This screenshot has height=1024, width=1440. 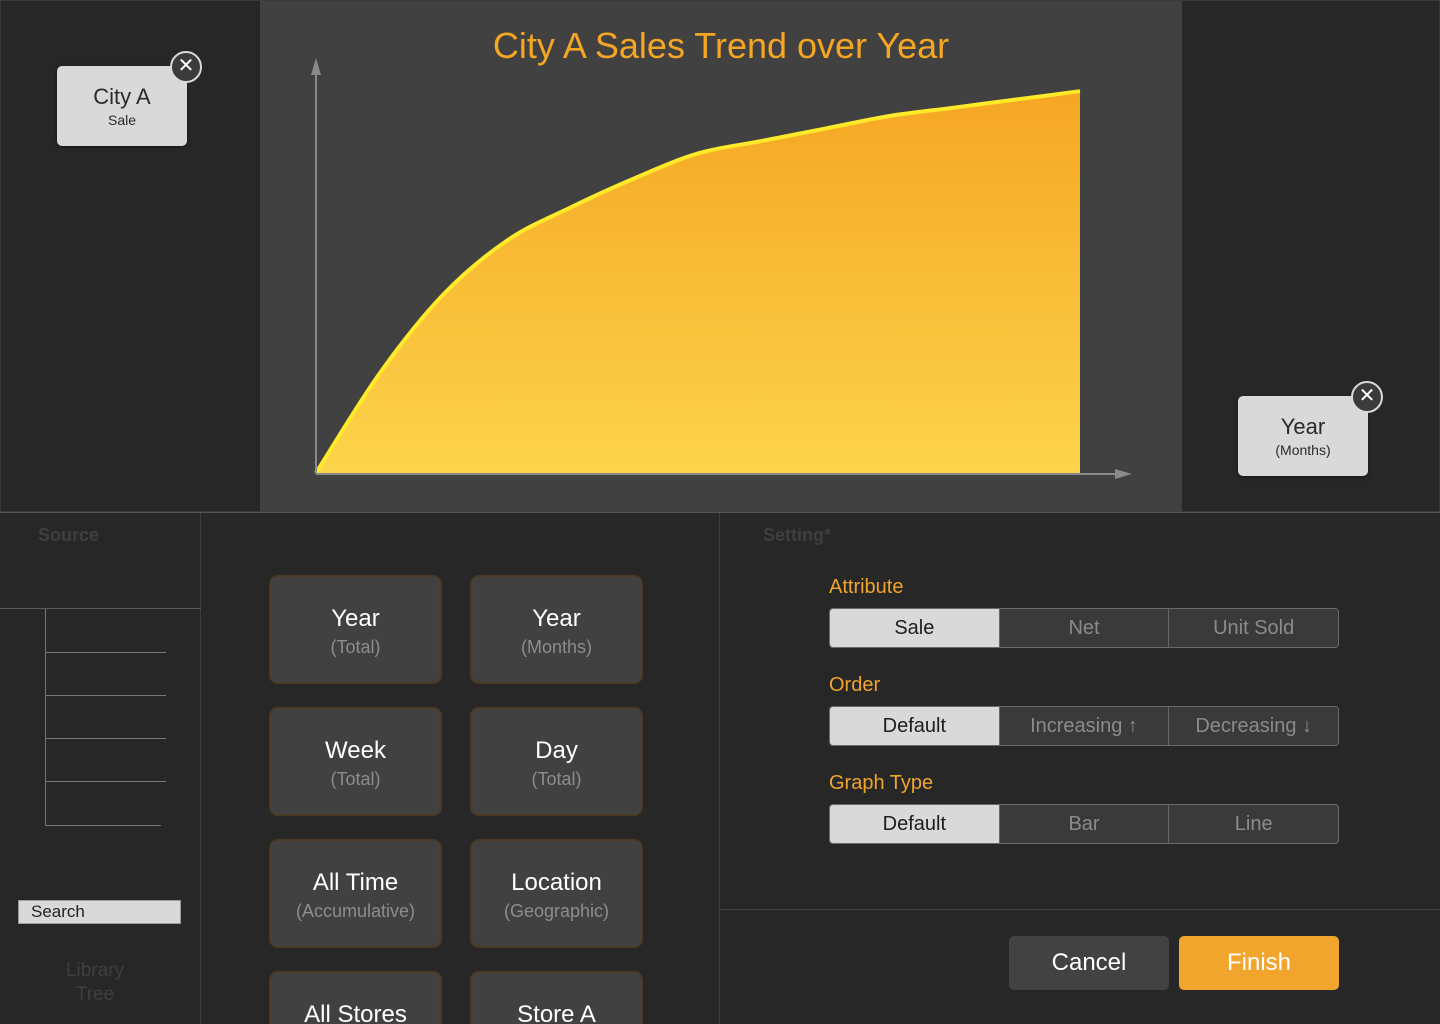 I want to click on tile-name: All Stores, so click(x=355, y=1012).